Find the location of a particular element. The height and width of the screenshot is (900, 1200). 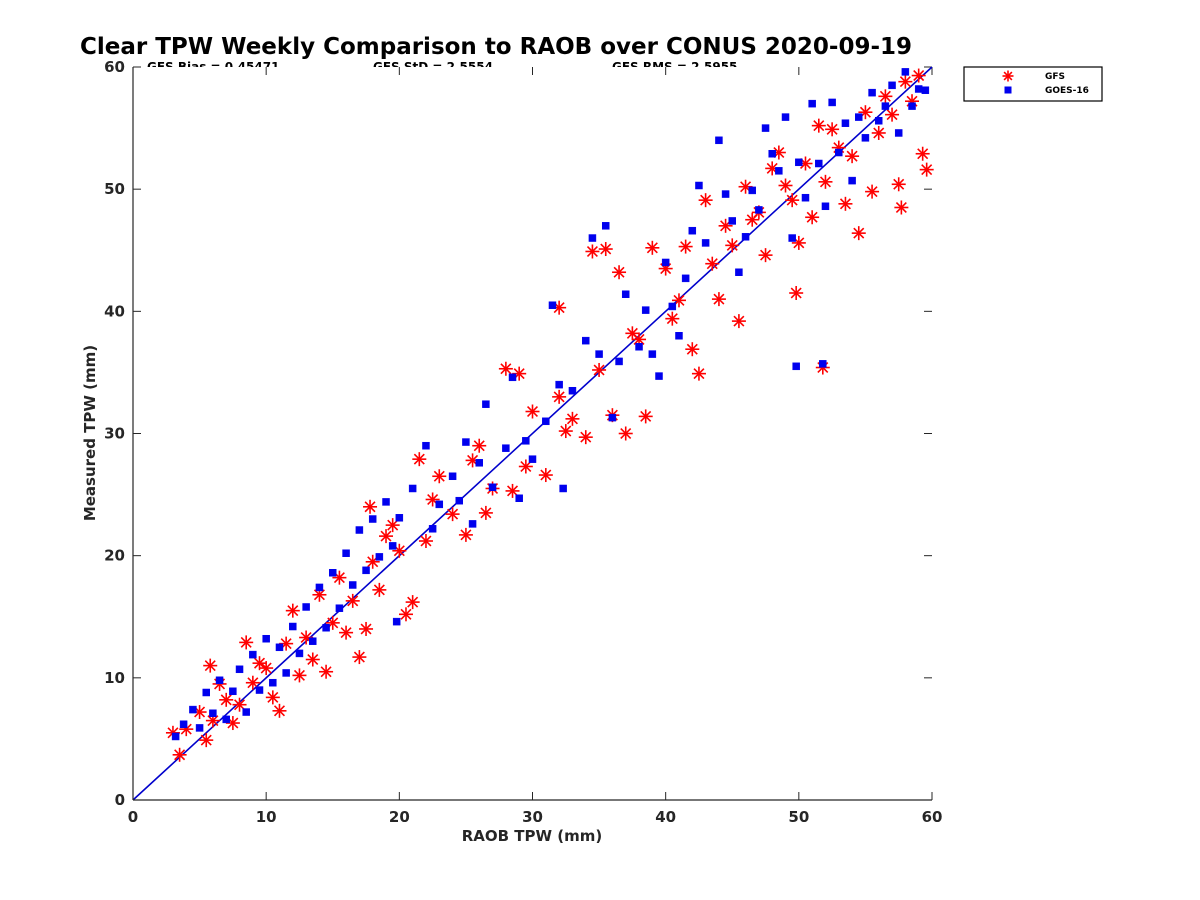

y-axis-label: Measured TPW (mm) is located at coordinates (90, 433).